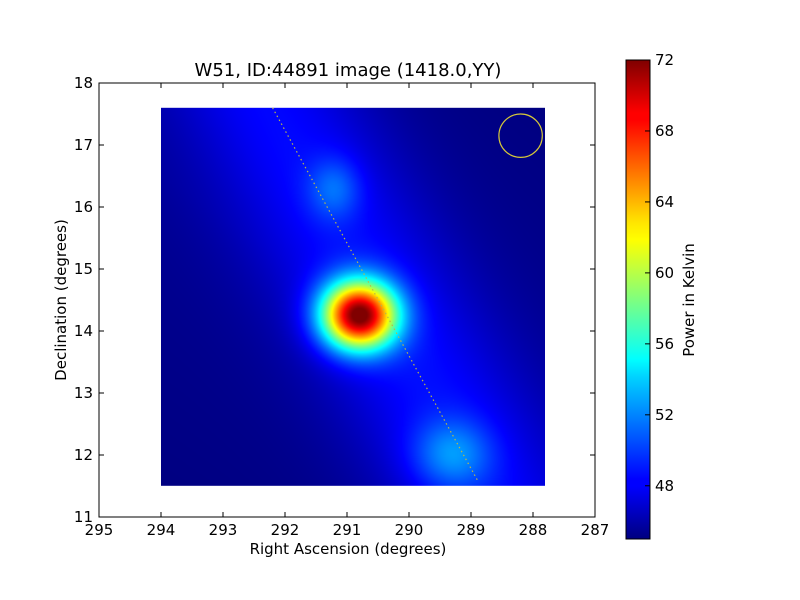  Describe the element at coordinates (664, 273) in the screenshot. I see `colorbar-tick-label: 60` at that location.